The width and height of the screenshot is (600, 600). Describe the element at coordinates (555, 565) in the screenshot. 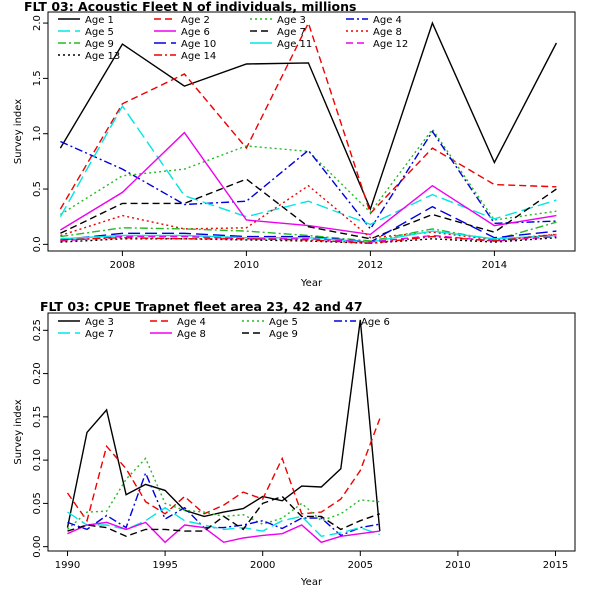

I see `x-tick-label: 2015` at that location.